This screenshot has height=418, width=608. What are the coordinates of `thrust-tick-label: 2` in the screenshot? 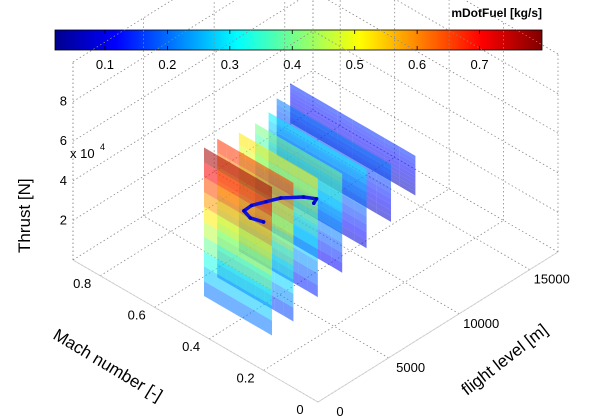 It's located at (63, 219).